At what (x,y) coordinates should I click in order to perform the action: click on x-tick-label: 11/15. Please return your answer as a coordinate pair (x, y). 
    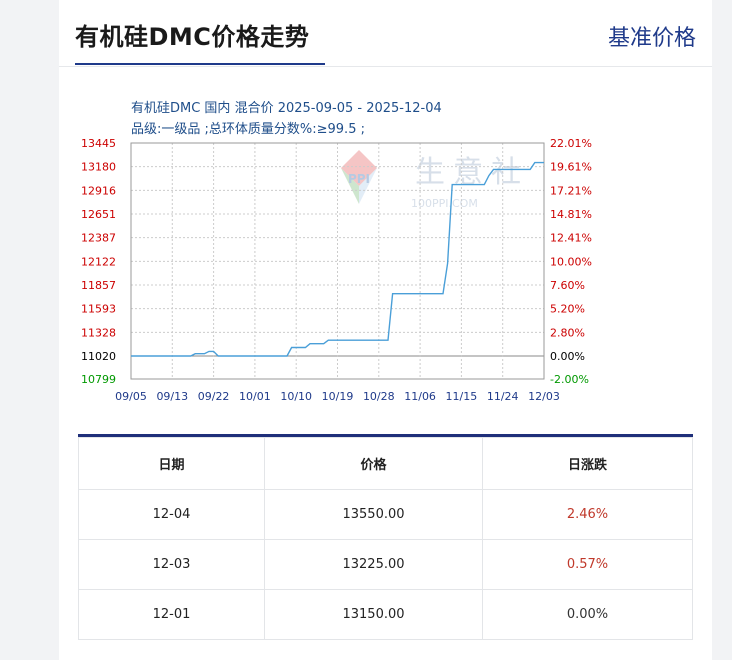
    Looking at the image, I should click on (462, 396).